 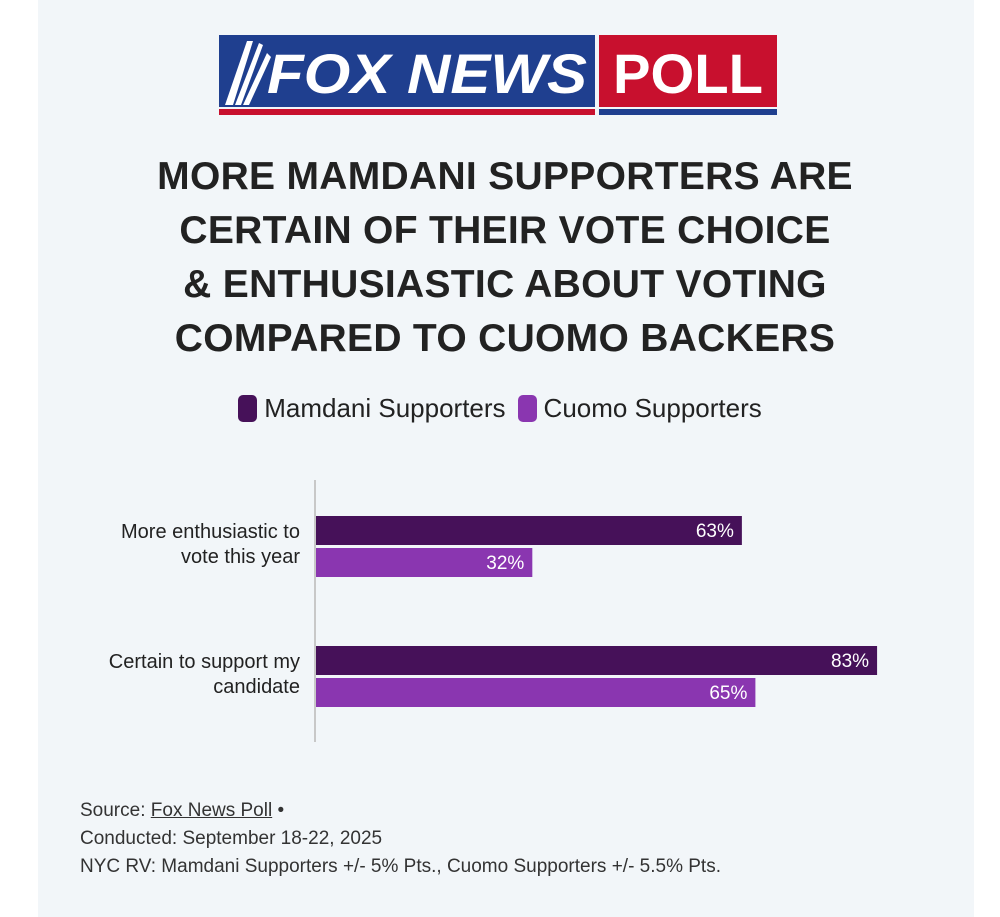 I want to click on legend-item-mamdani: Mamdani Supporters, so click(x=372, y=408).